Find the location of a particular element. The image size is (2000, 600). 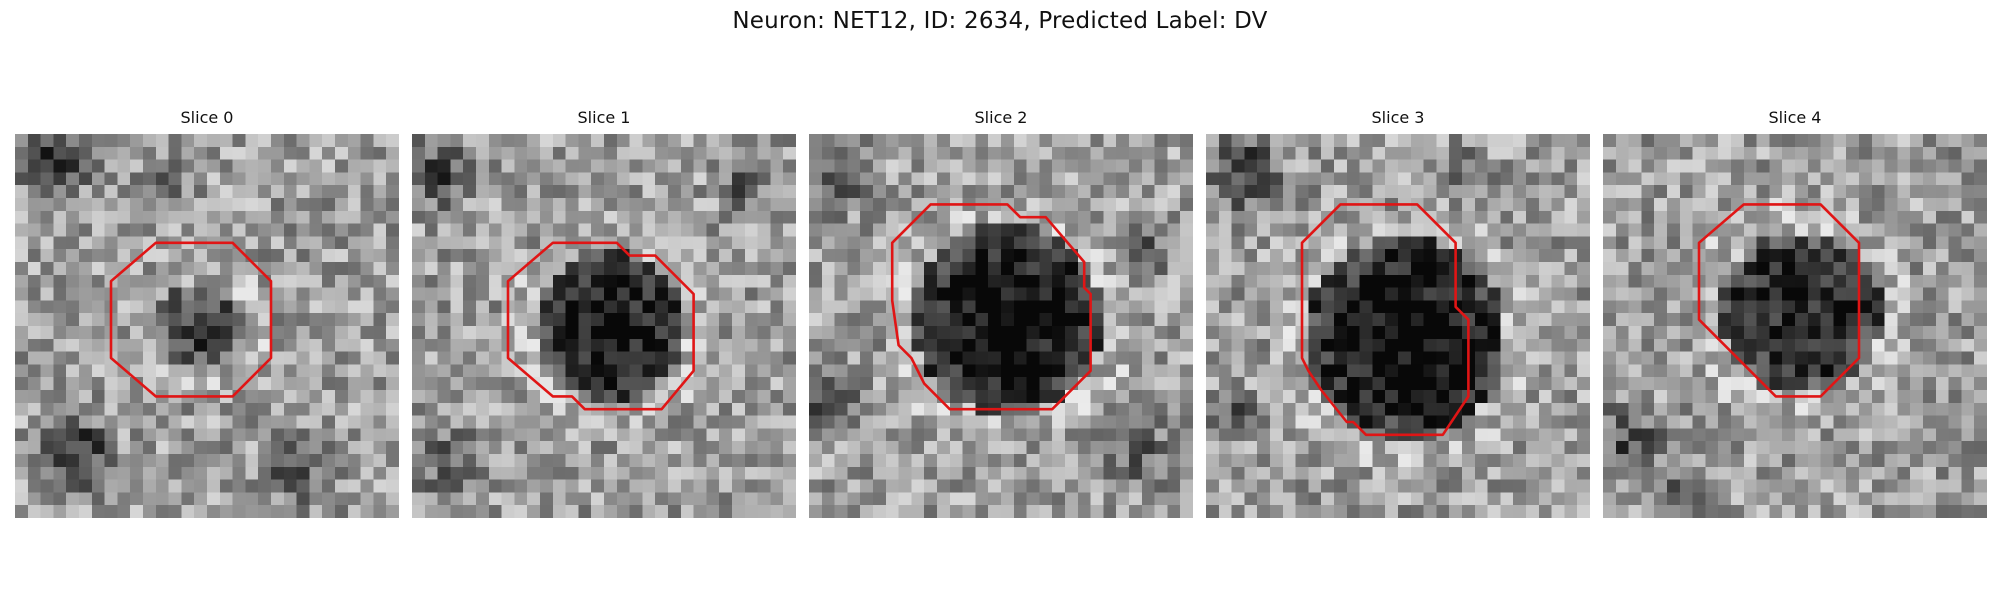

slice-title-3: Slice 3 is located at coordinates (1398, 117).